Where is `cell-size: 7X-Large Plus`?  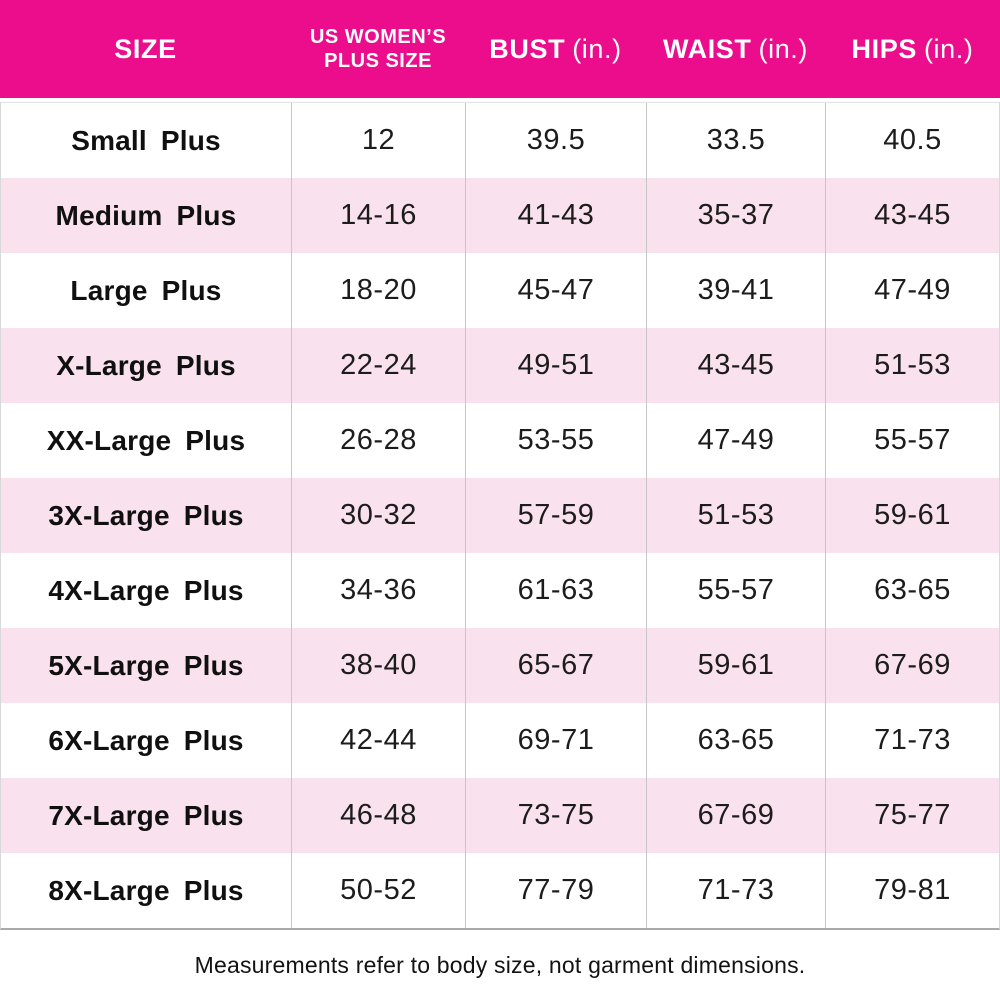
cell-size: 7X-Large Plus is located at coordinates (146, 815).